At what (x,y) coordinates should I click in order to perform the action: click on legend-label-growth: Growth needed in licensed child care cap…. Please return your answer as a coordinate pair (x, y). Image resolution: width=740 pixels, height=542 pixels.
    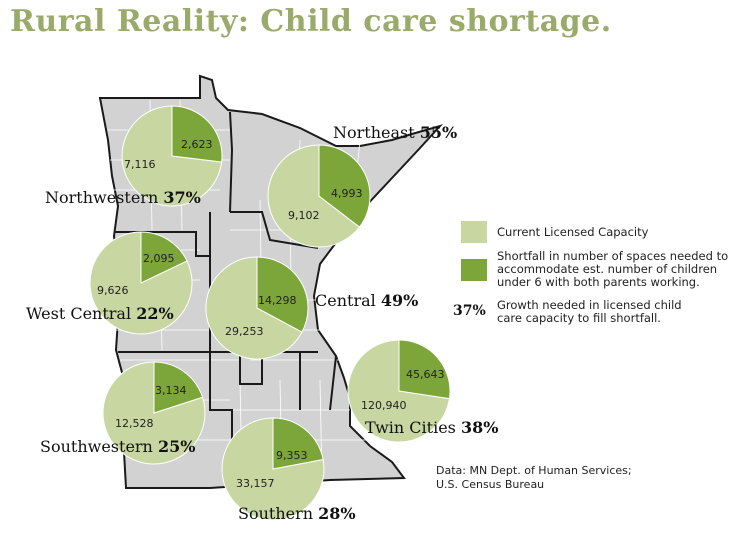
    Looking at the image, I should click on (589, 311).